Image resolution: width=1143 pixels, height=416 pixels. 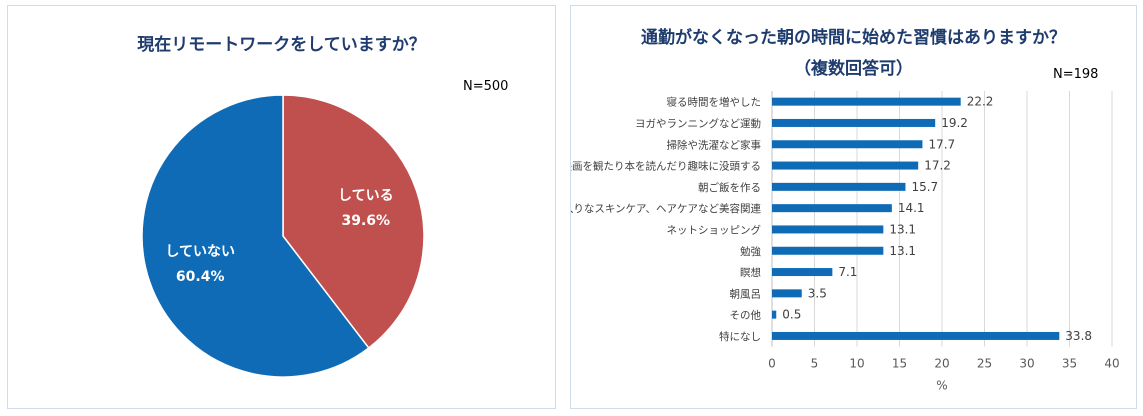 What do you see at coordinates (746, 294) in the screenshot?
I see `category-label: 朝風呂` at bounding box center [746, 294].